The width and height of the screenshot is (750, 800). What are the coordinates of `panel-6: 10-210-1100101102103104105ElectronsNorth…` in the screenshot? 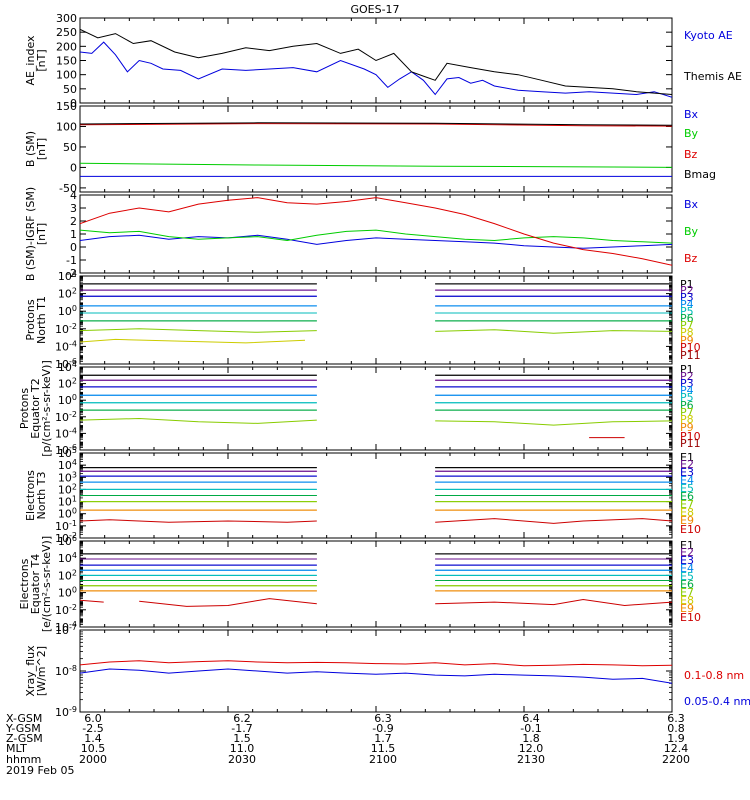 It's located at (362, 495).